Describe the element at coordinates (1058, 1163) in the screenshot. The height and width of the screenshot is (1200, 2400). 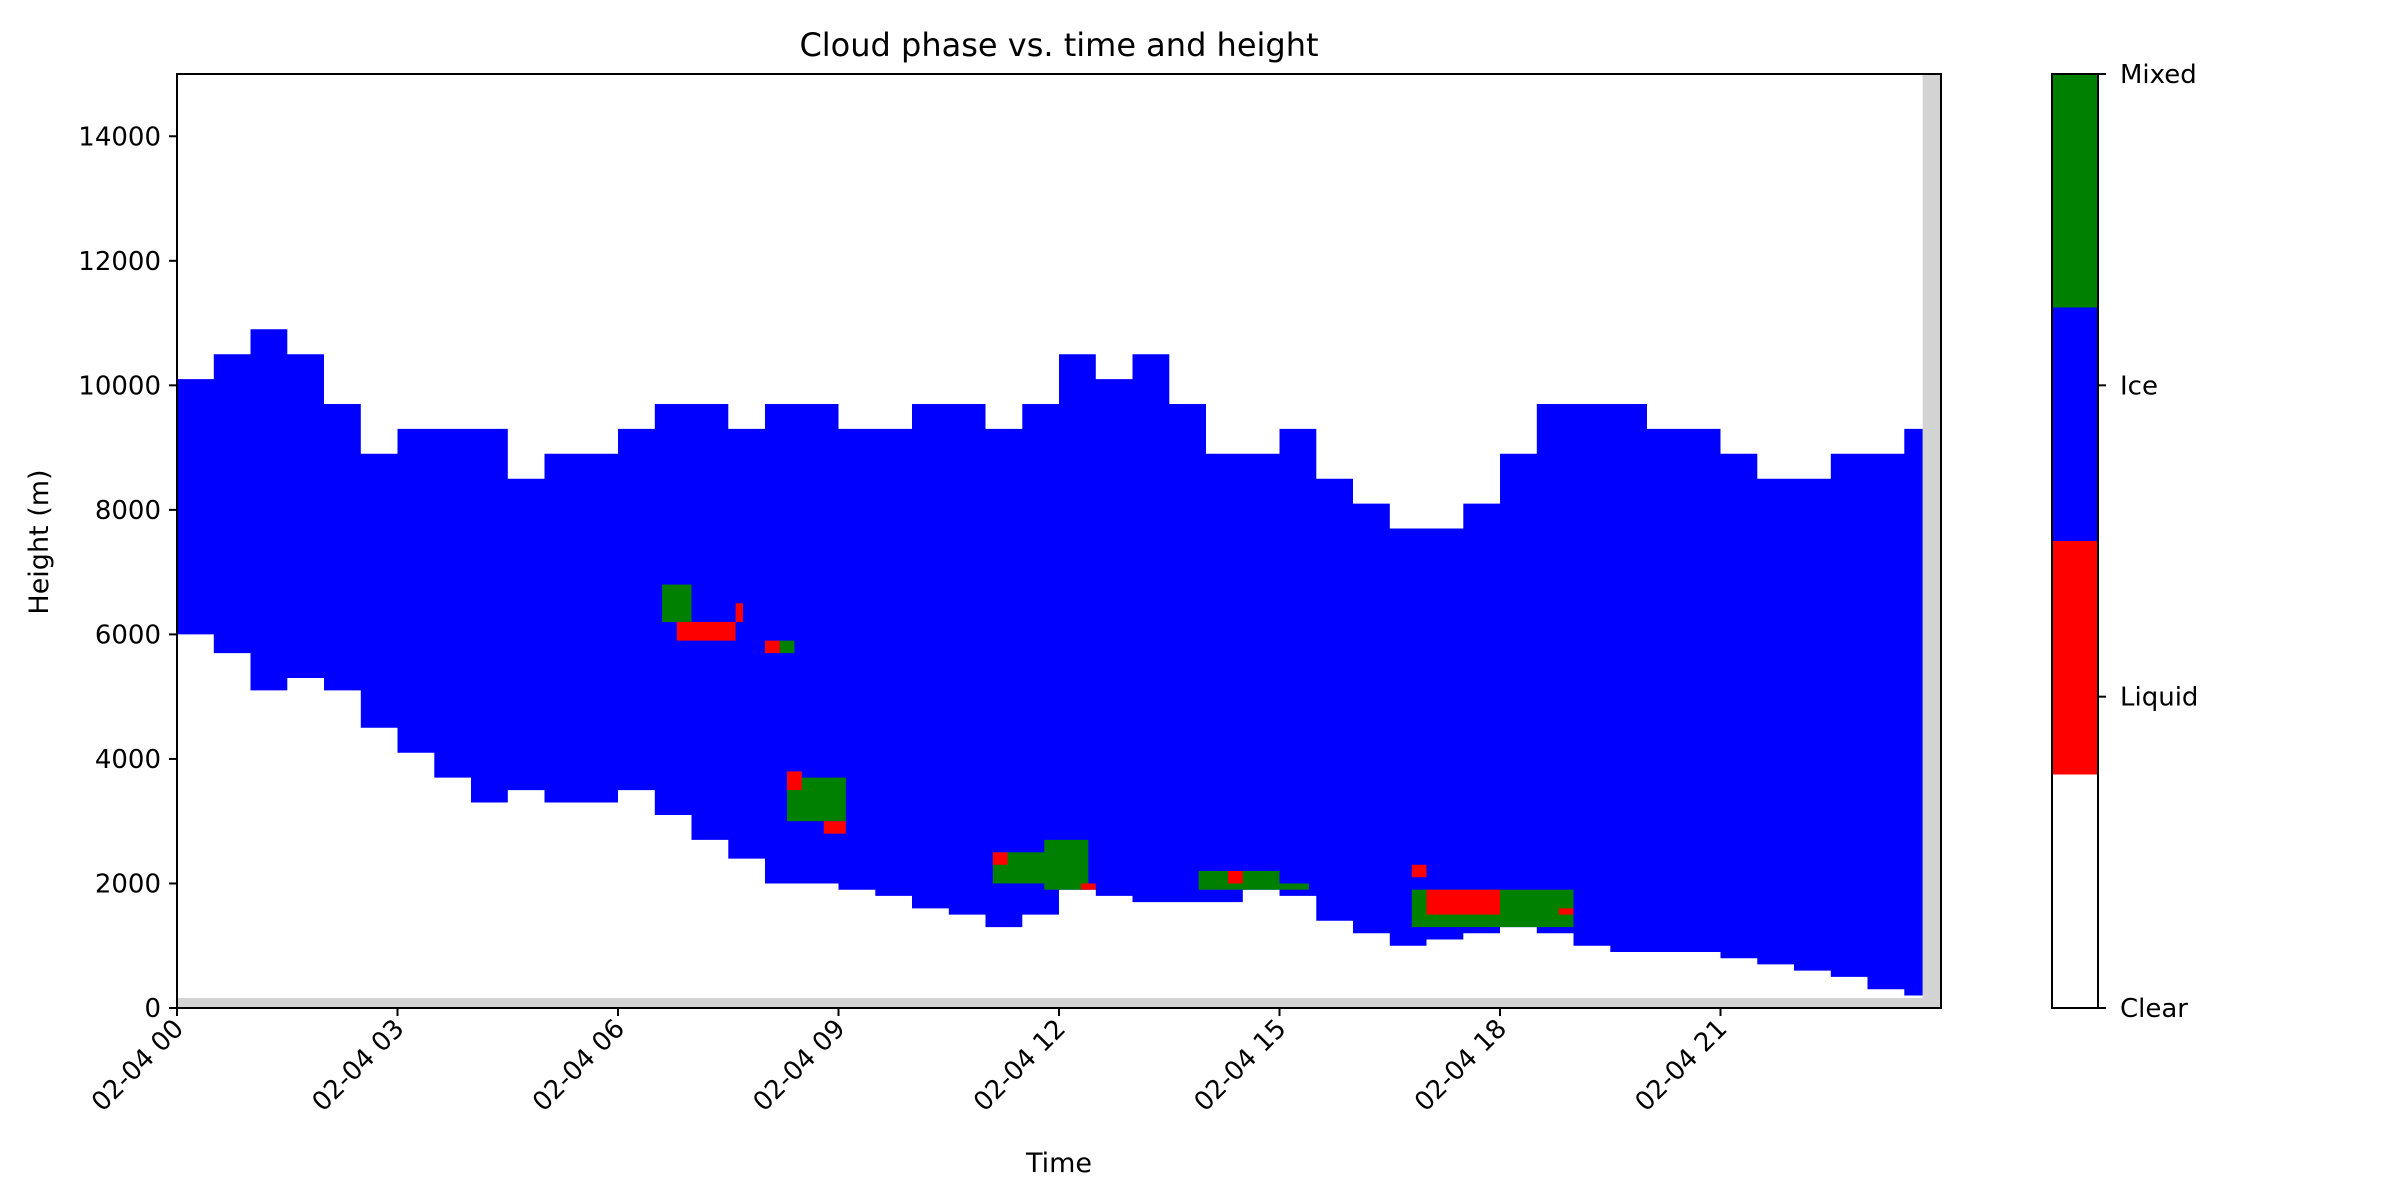
I see `x-axis-label: Time` at that location.